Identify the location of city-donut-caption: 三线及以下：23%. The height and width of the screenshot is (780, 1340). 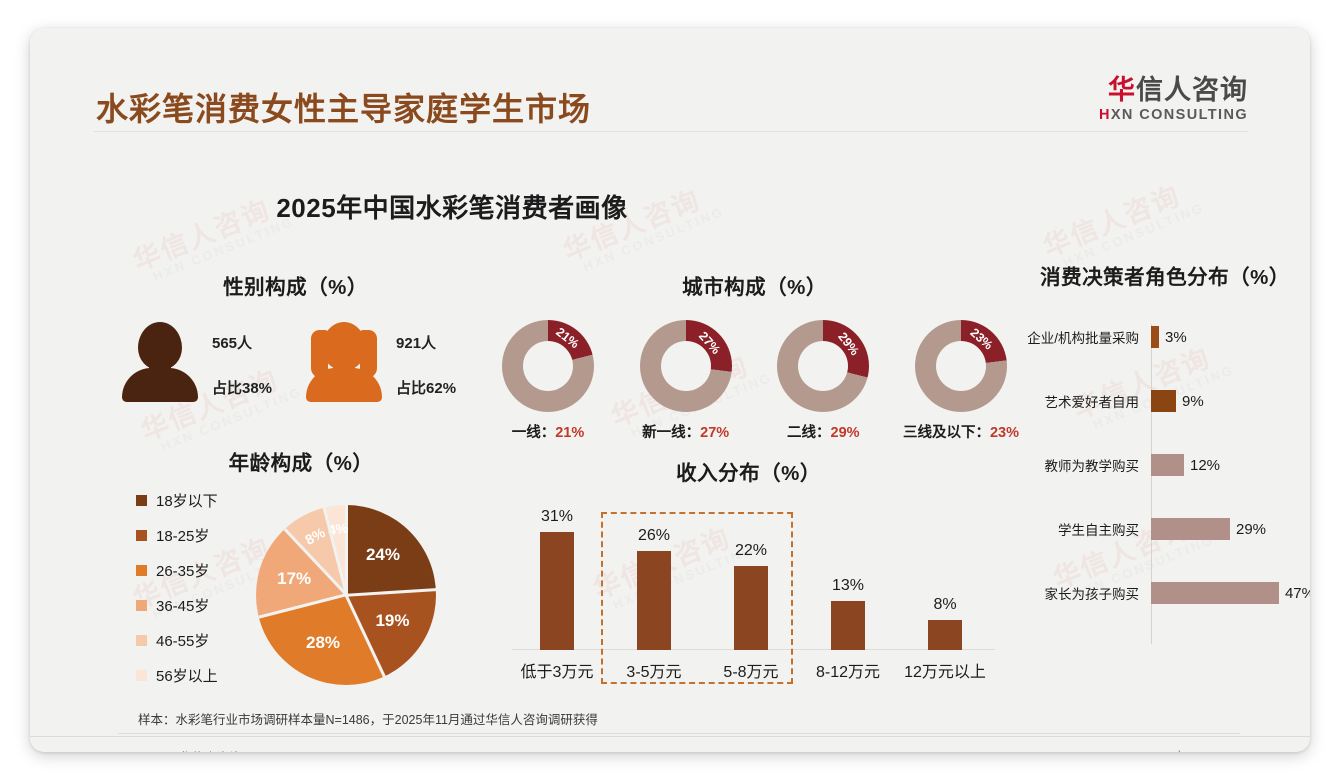
(961, 431).